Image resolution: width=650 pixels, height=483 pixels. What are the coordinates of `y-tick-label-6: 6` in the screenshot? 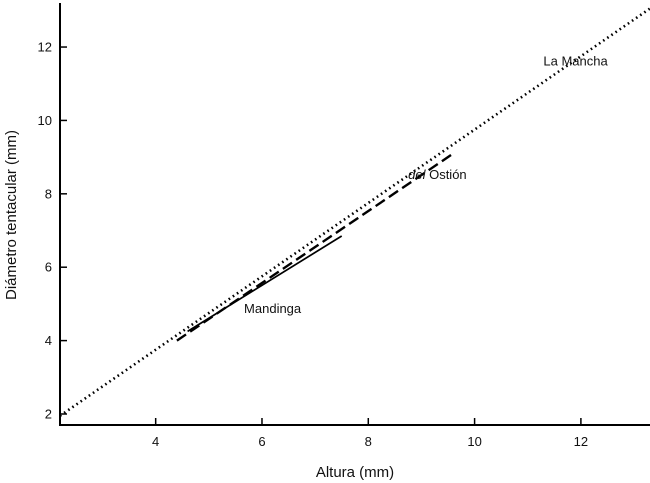 It's located at (48, 267).